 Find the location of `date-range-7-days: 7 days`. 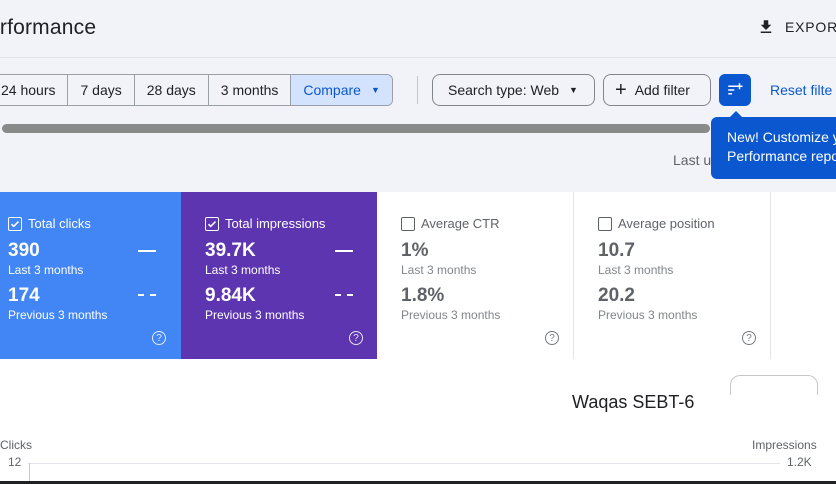

date-range-7-days: 7 days is located at coordinates (101, 90).